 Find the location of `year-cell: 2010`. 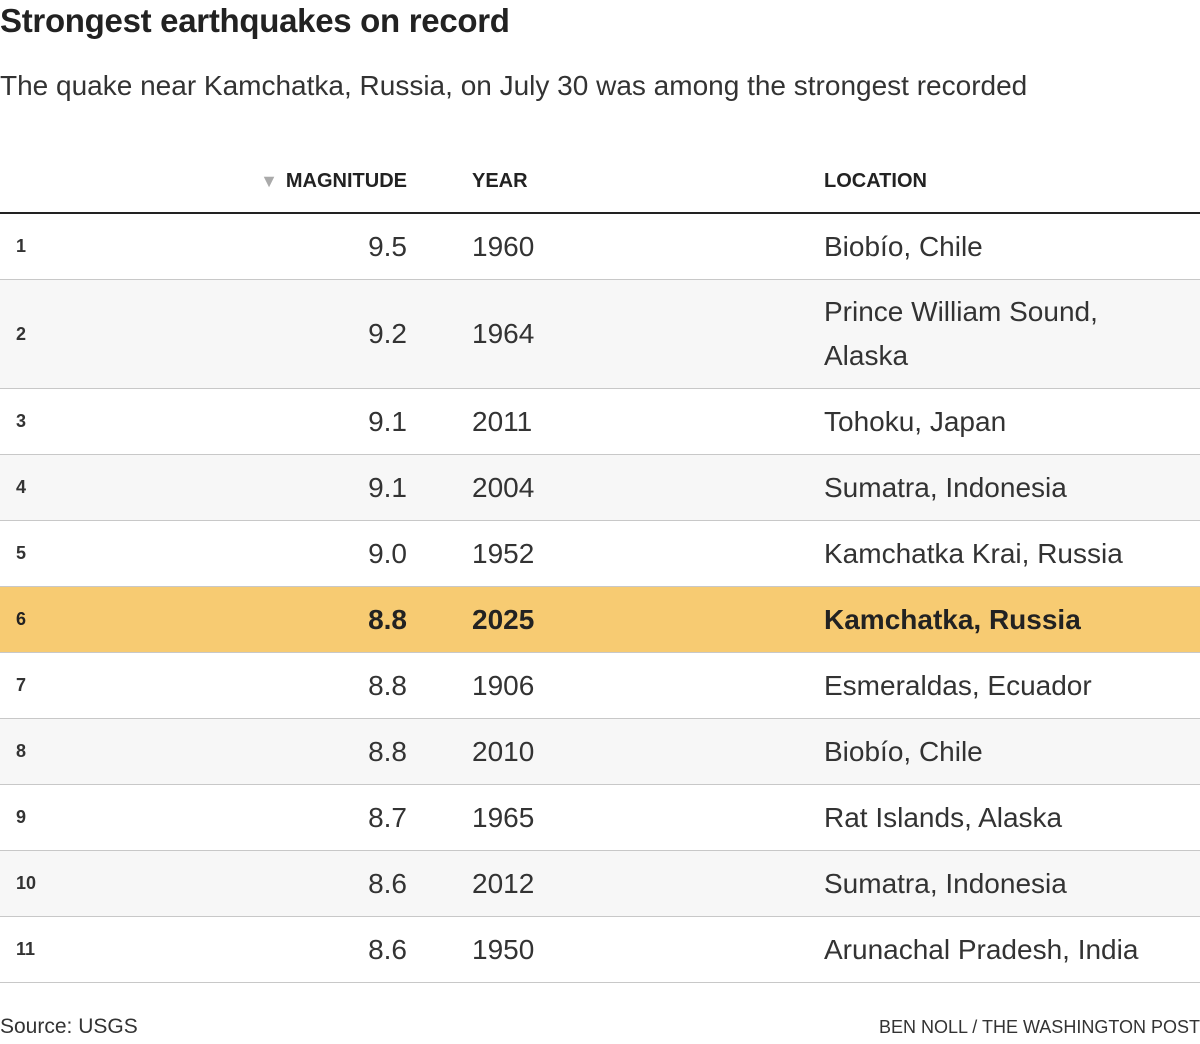

year-cell: 2010 is located at coordinates (615, 751).